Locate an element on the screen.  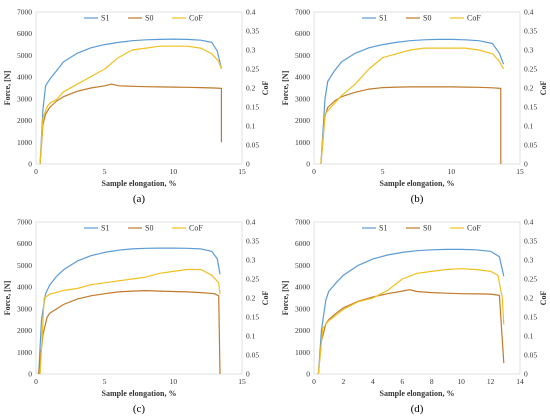
y-tick-label: 2000 is located at coordinates (302, 120).